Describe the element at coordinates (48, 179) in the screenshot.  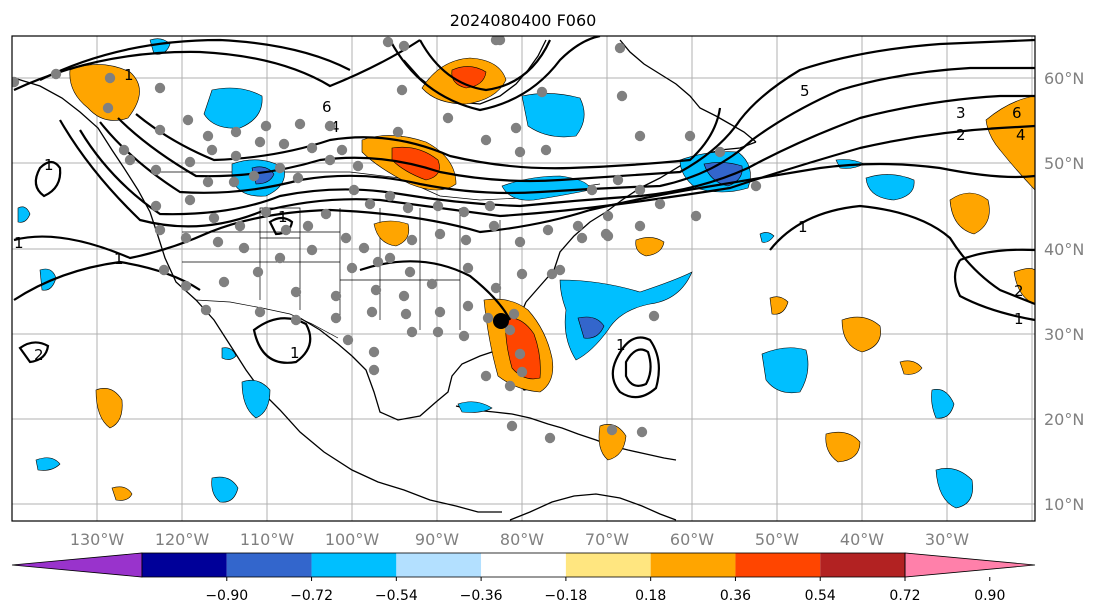
I see `contour-1-west-loop` at that location.